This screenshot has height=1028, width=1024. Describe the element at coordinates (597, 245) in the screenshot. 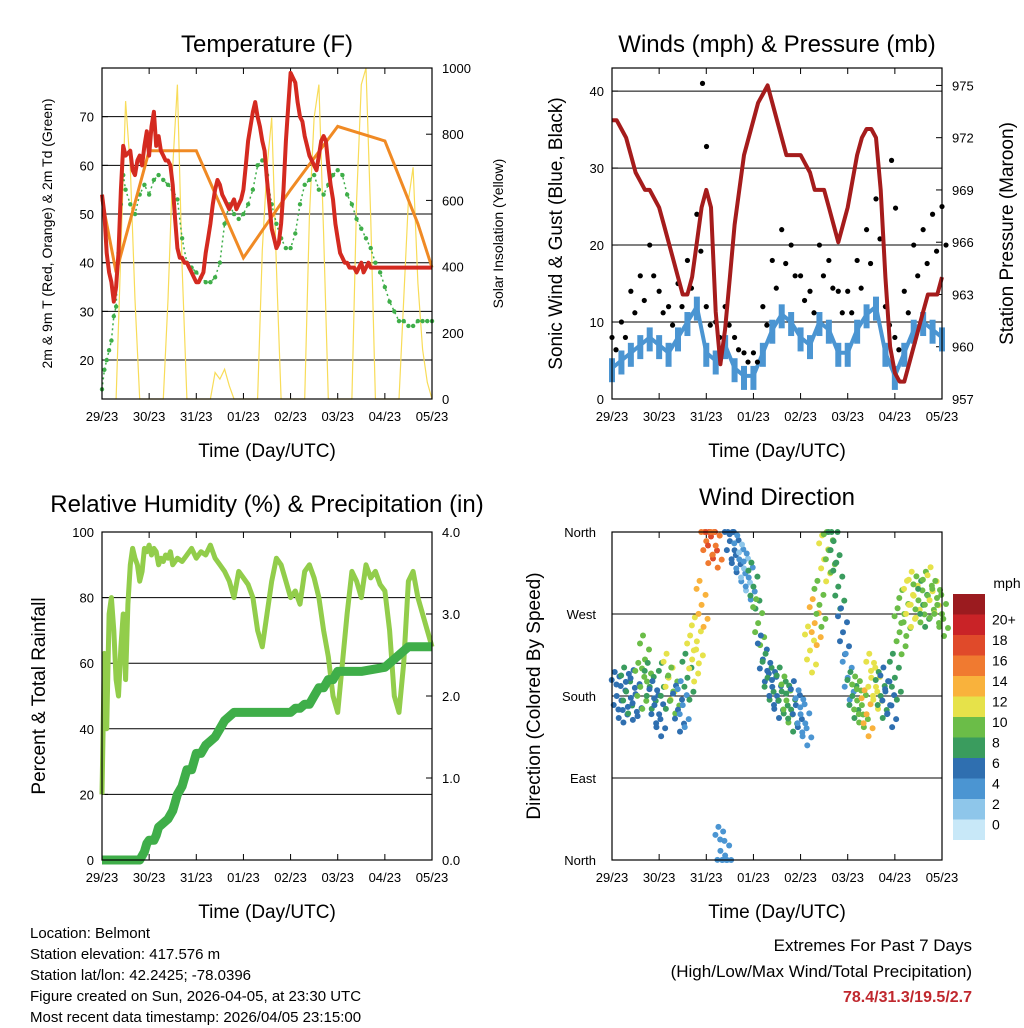

I see `y-tick-label-wind-2: 20` at that location.